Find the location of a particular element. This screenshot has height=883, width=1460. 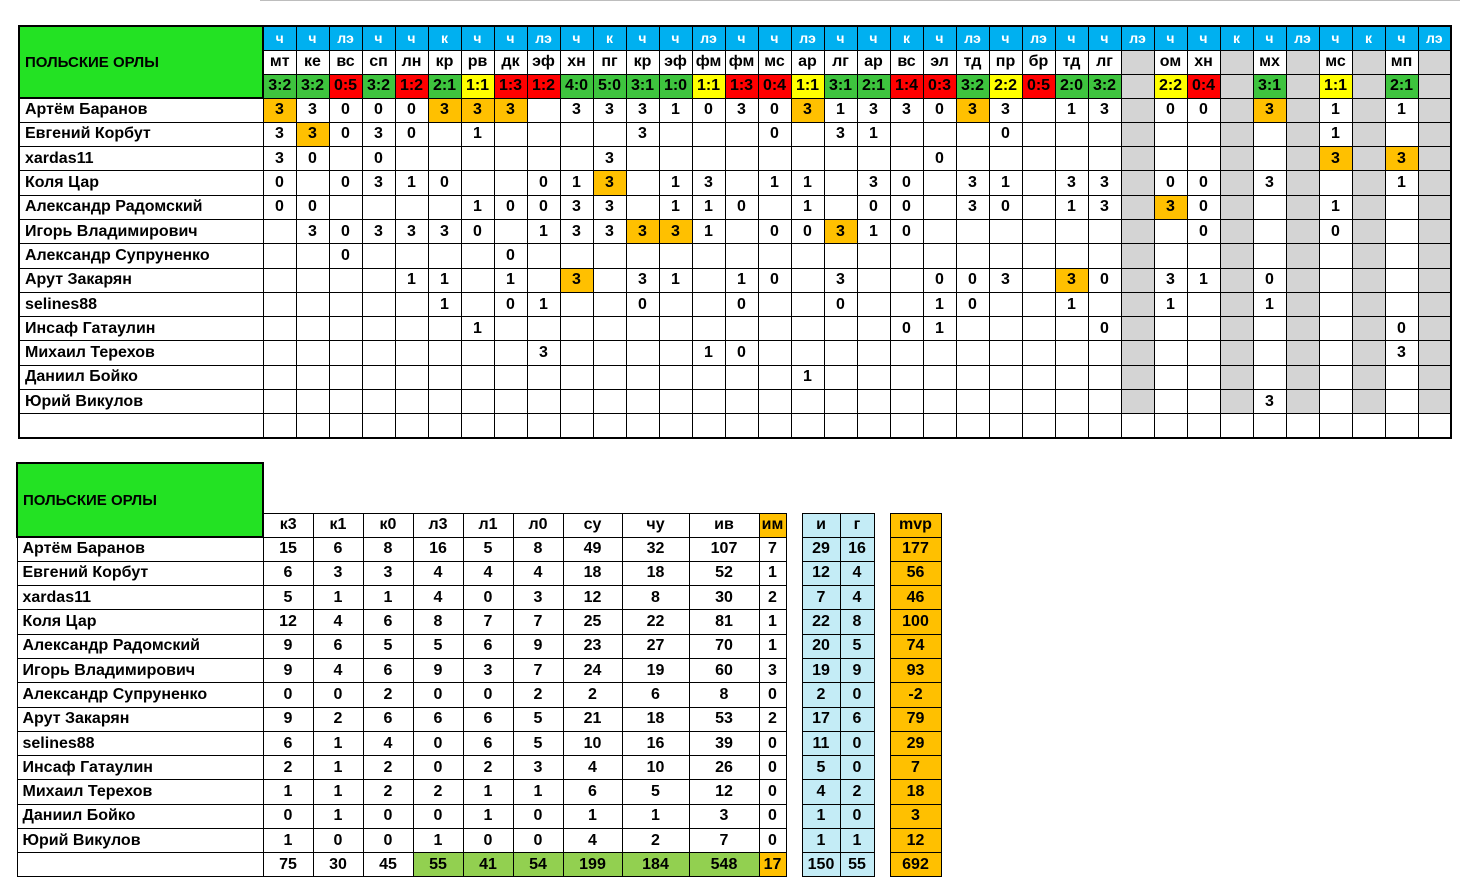

stat-value: 22 is located at coordinates (655, 622).